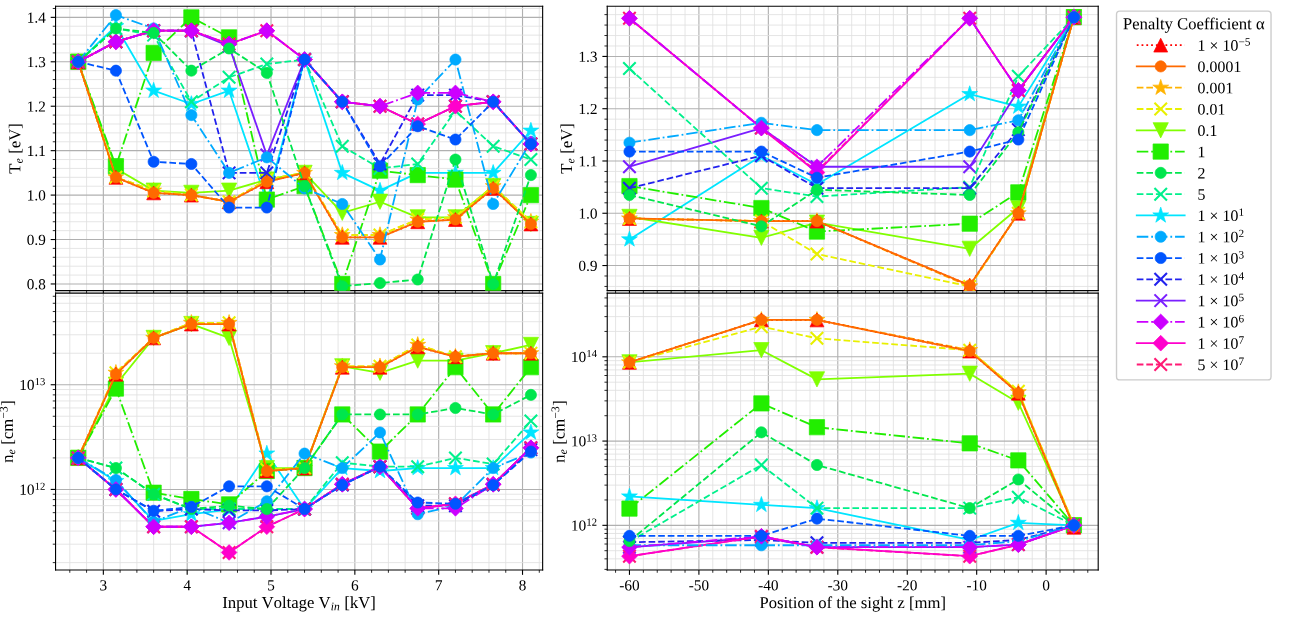  Describe the element at coordinates (1224, 44) in the screenshot. I see `legend-label: 1 × 10$^{−5}$` at that location.